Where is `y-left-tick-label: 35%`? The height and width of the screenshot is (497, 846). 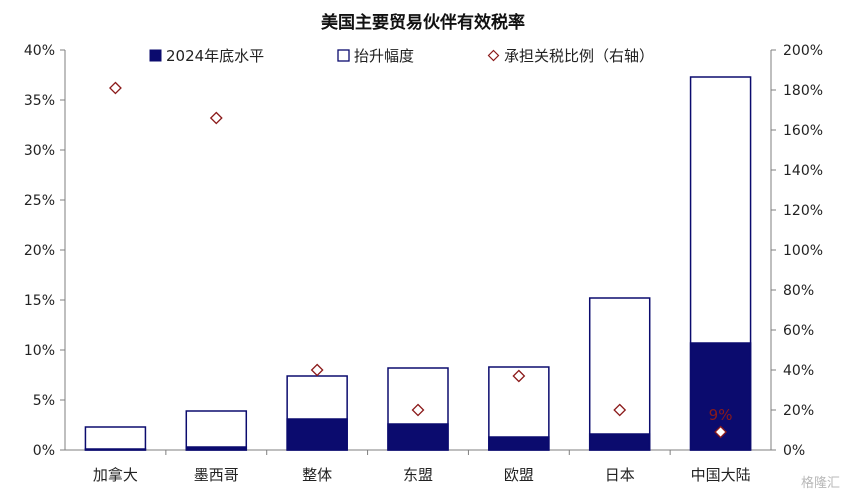
y-left-tick-label: 35% is located at coordinates (39, 101).